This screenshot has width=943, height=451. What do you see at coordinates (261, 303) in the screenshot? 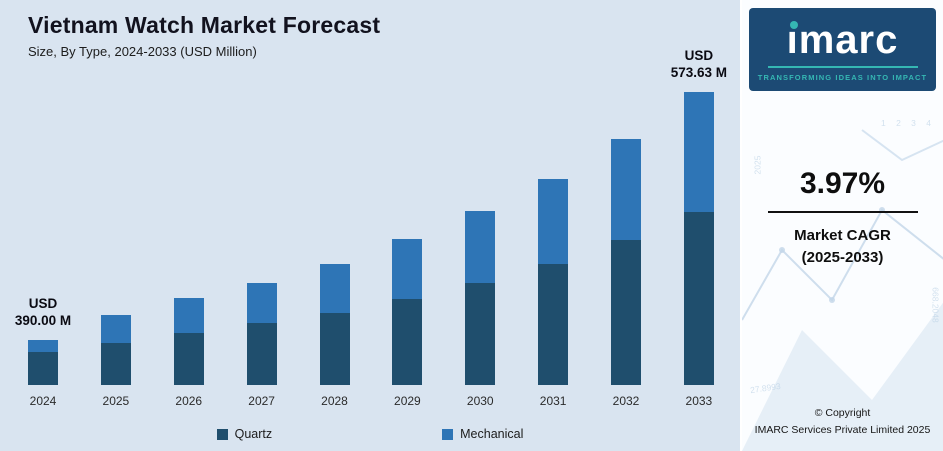
I see `segment-mechanical-2027` at bounding box center [261, 303].